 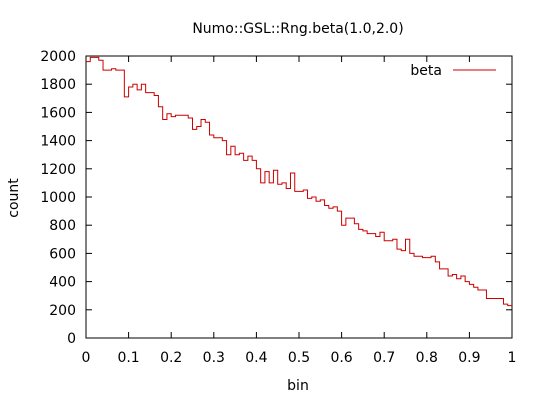 What do you see at coordinates (256, 358) in the screenshot?
I see `x-tick-label: 0.4` at bounding box center [256, 358].